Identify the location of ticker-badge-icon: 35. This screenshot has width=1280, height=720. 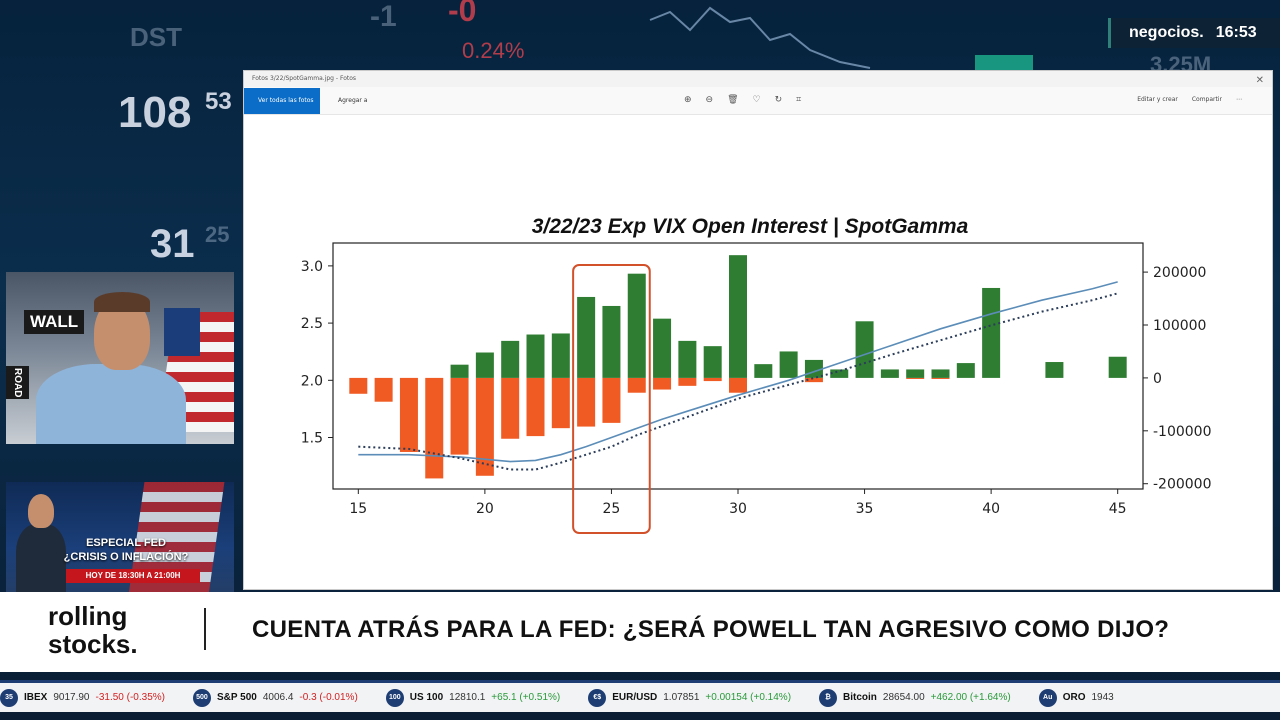
(9, 697).